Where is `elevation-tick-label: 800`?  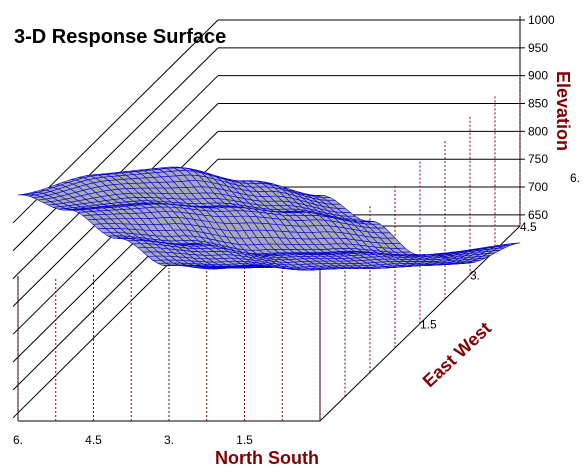
elevation-tick-label: 800 is located at coordinates (538, 131).